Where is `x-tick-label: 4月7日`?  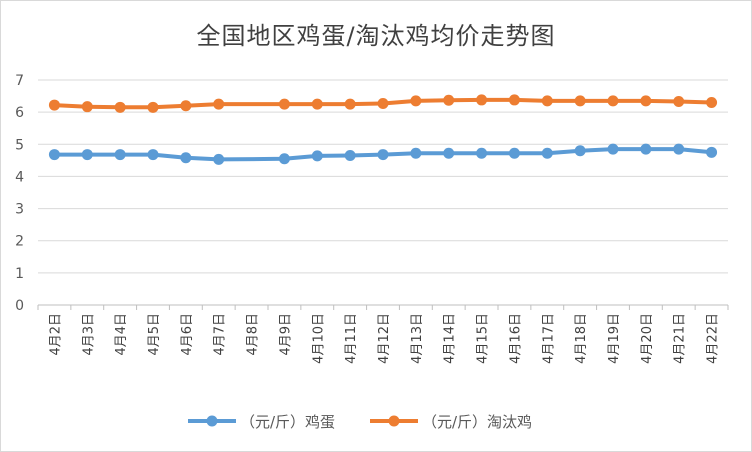
x-tick-label: 4月7日 is located at coordinates (220, 334).